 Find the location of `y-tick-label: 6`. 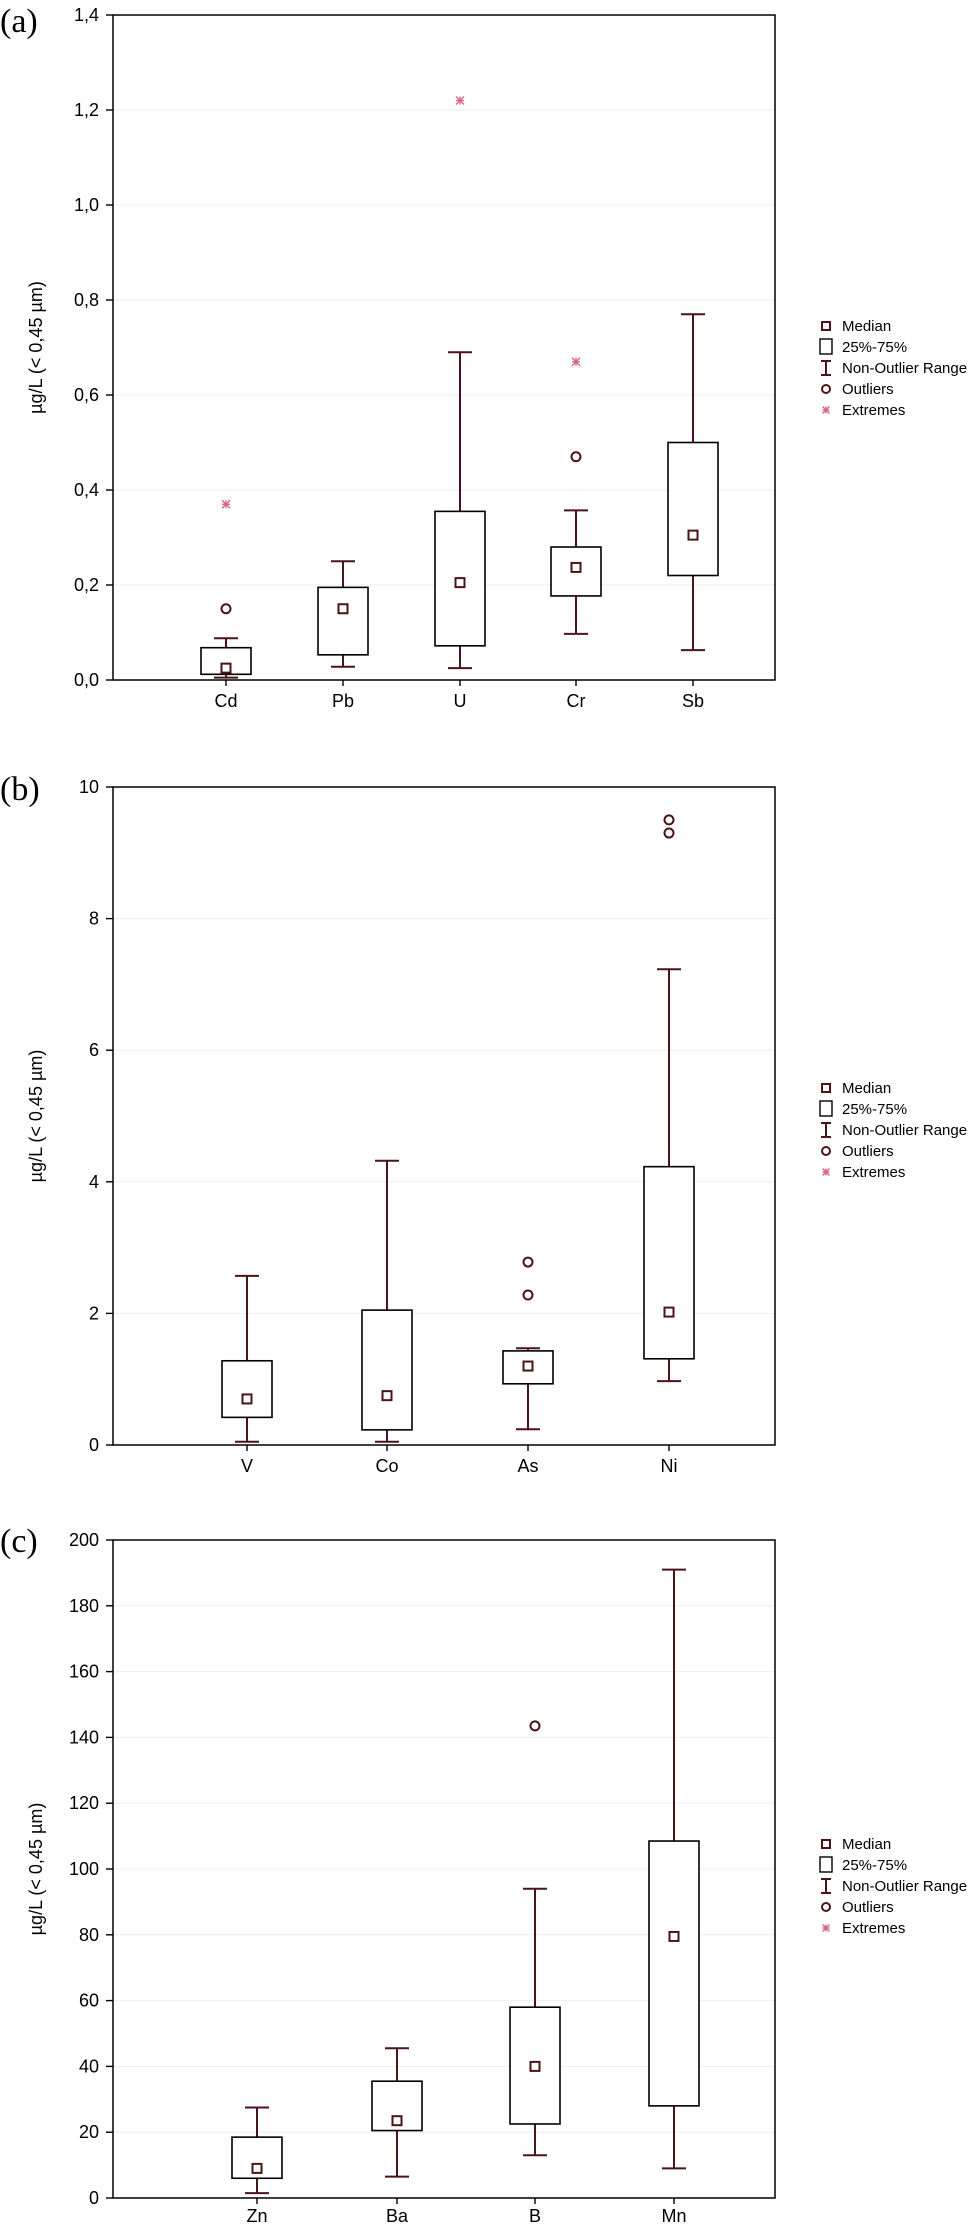

y-tick-label: 6 is located at coordinates (94, 1050).